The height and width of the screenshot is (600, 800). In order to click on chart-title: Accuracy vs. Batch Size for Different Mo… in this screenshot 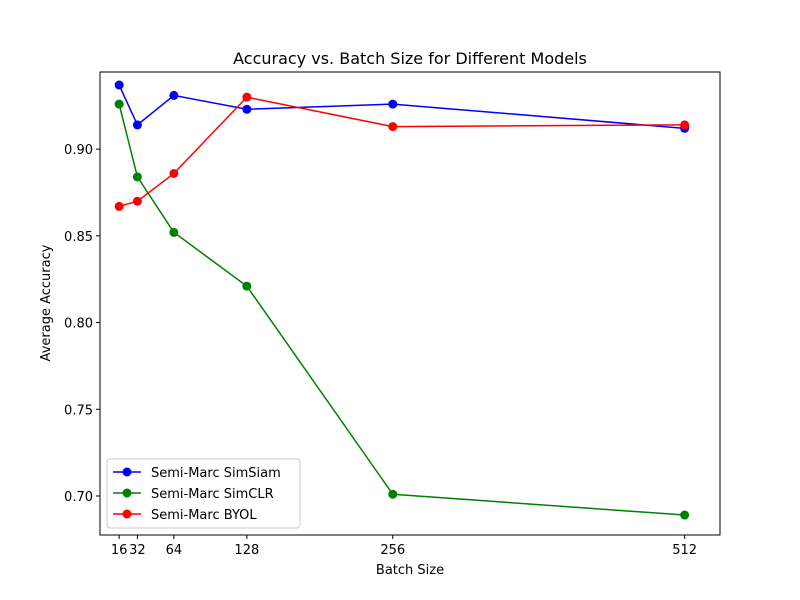, I will do `click(410, 58)`.